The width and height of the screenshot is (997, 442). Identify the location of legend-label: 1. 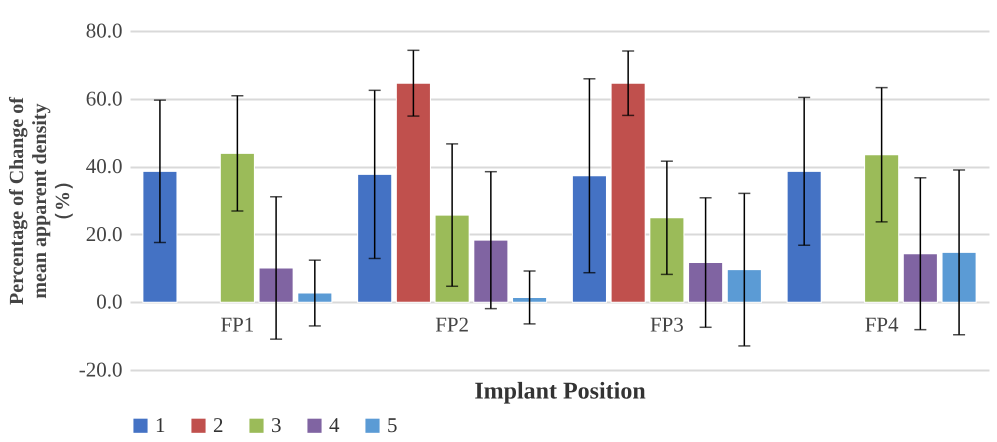
(160, 424).